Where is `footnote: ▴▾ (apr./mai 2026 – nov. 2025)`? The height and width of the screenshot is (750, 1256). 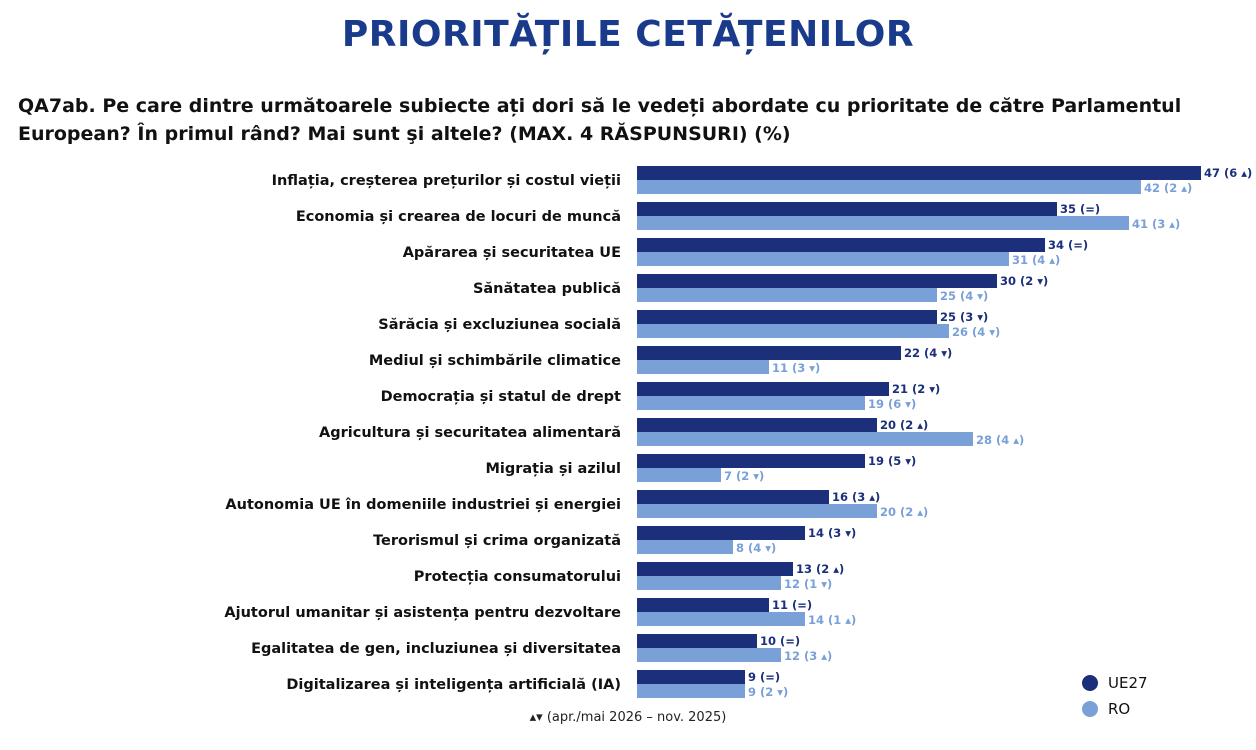
footnote: ▴▾ (apr./mai 2026 – nov. 2025) is located at coordinates (628, 717).